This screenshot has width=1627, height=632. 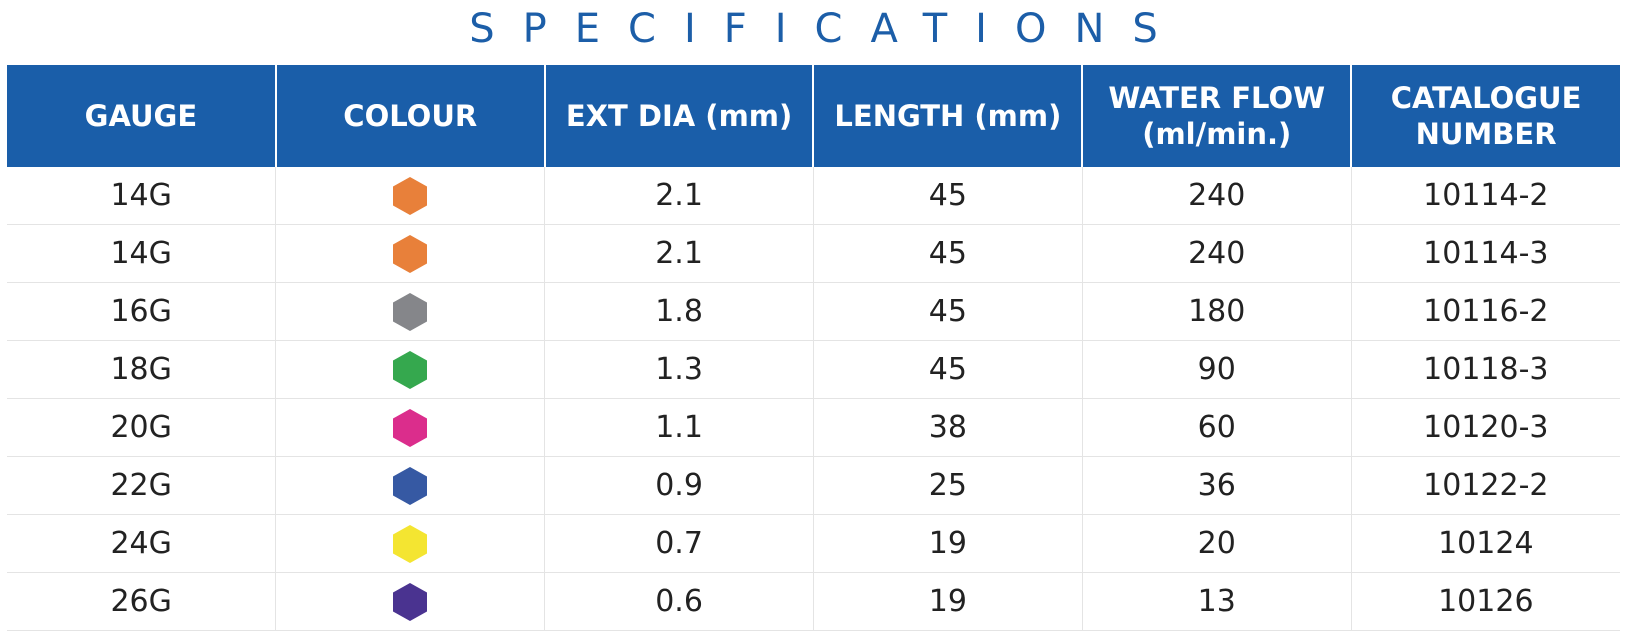 What do you see at coordinates (1485, 116) in the screenshot?
I see `column-header: CATALOGUE NUMBER` at bounding box center [1485, 116].